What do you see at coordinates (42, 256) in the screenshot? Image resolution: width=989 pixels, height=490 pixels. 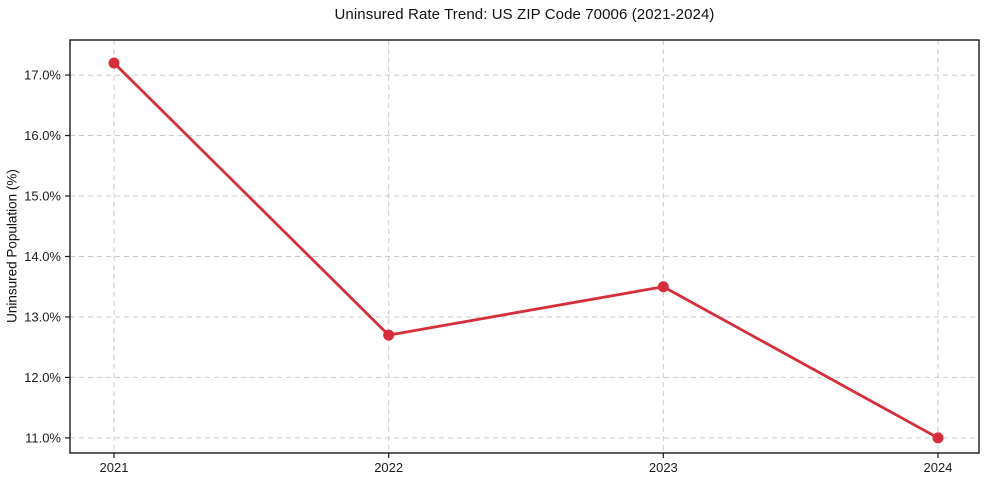 I see `y-tick-label: 14.0%` at bounding box center [42, 256].